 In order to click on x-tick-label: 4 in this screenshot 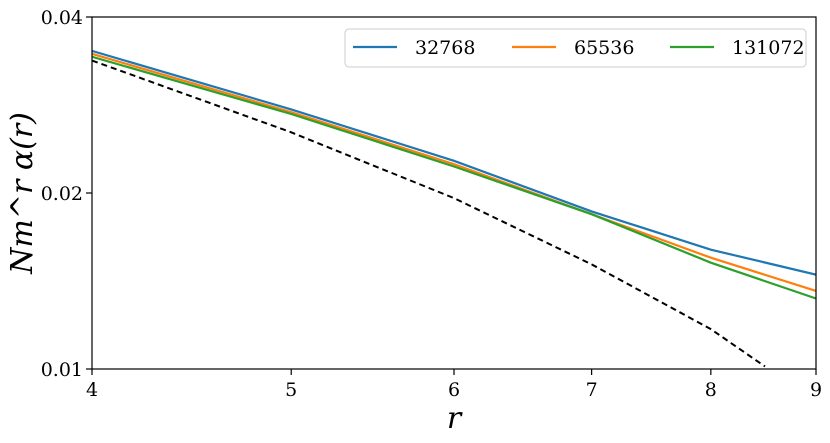, I will do `click(92, 390)`.